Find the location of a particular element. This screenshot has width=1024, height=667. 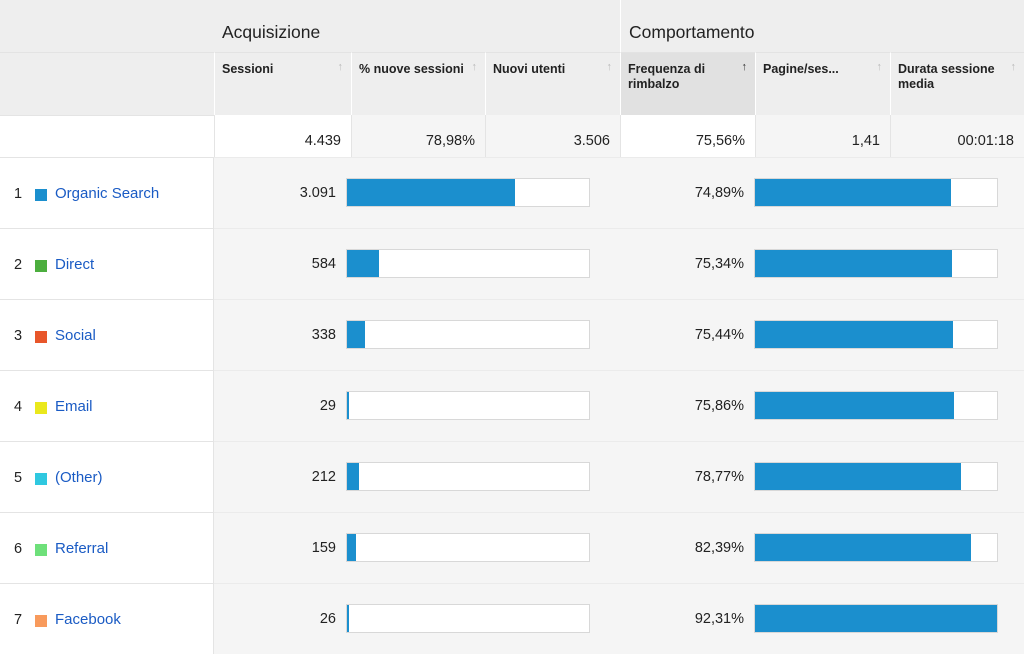

sessions-value: 159 is located at coordinates (323, 548).